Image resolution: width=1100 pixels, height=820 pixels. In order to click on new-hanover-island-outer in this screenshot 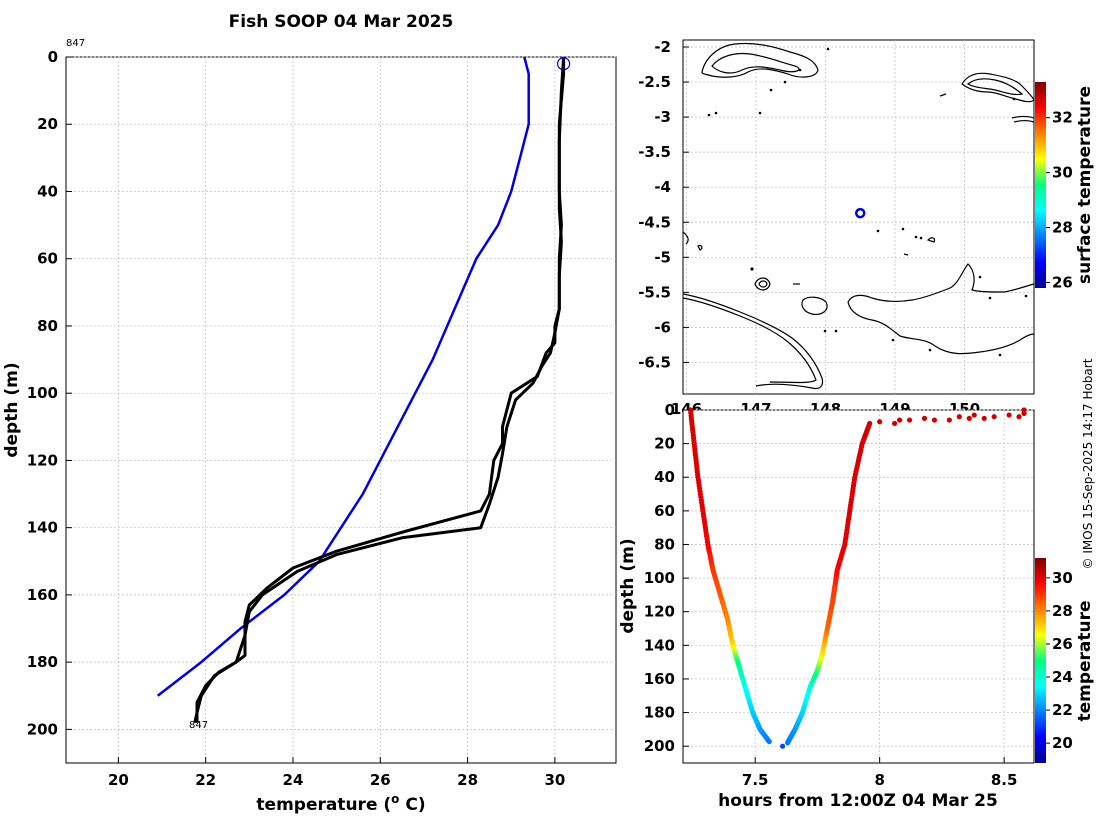, I will do `click(760, 60)`.